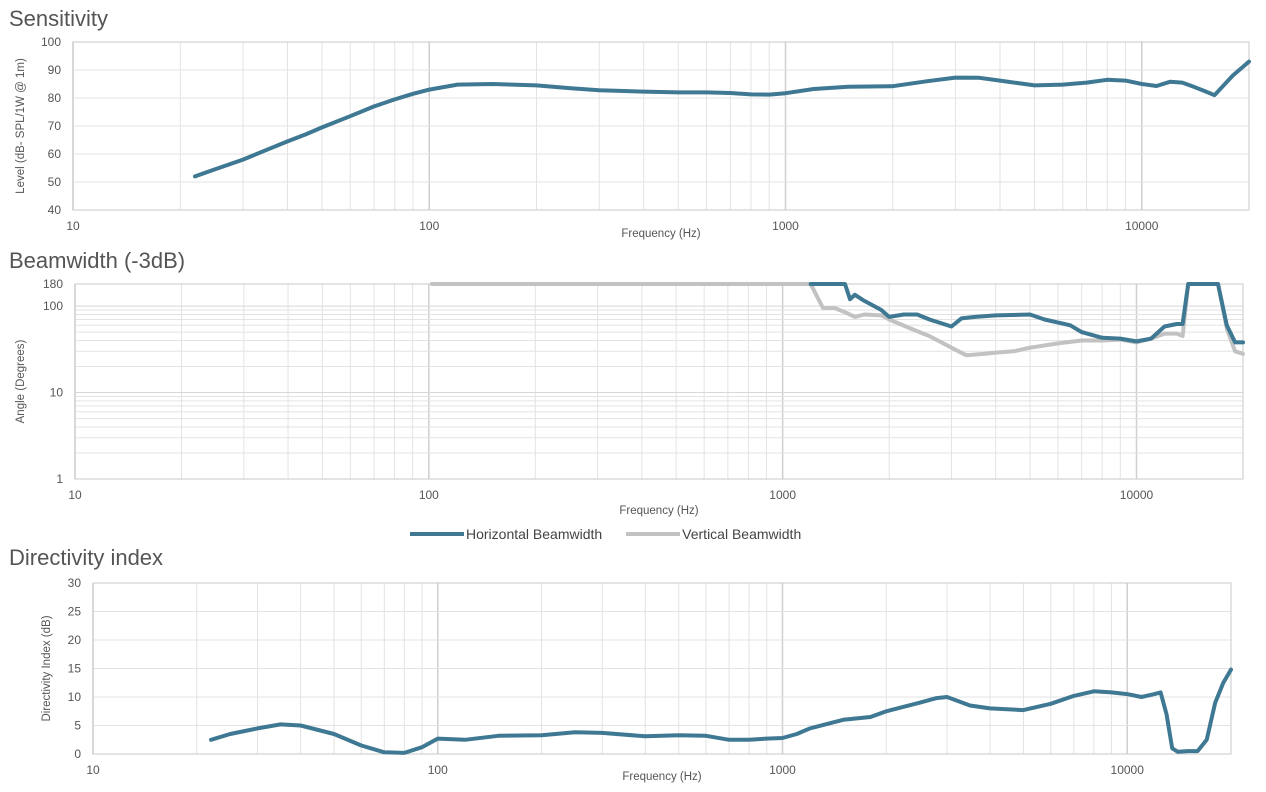 The width and height of the screenshot is (1266, 792). I want to click on y-tick-label: 180, so click(53, 284).